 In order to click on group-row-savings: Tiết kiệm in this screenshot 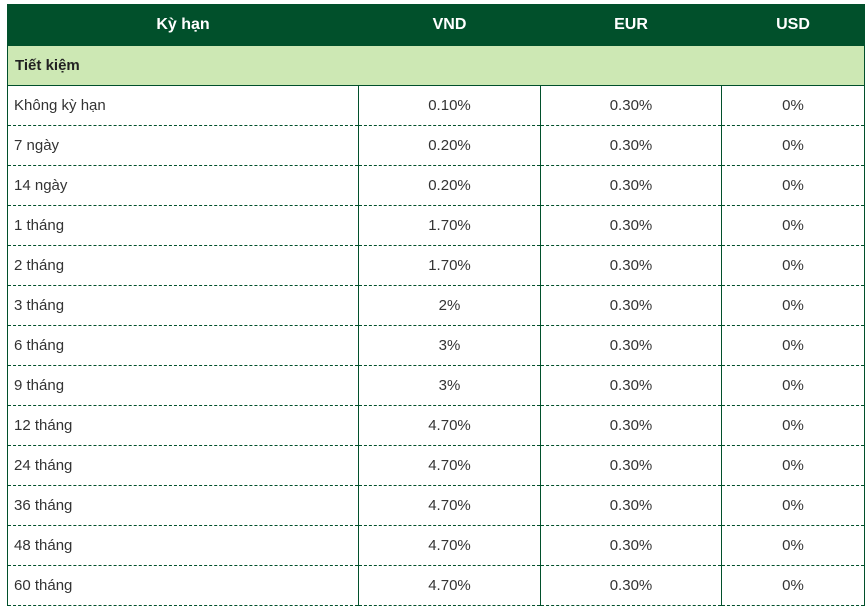, I will do `click(436, 65)`.